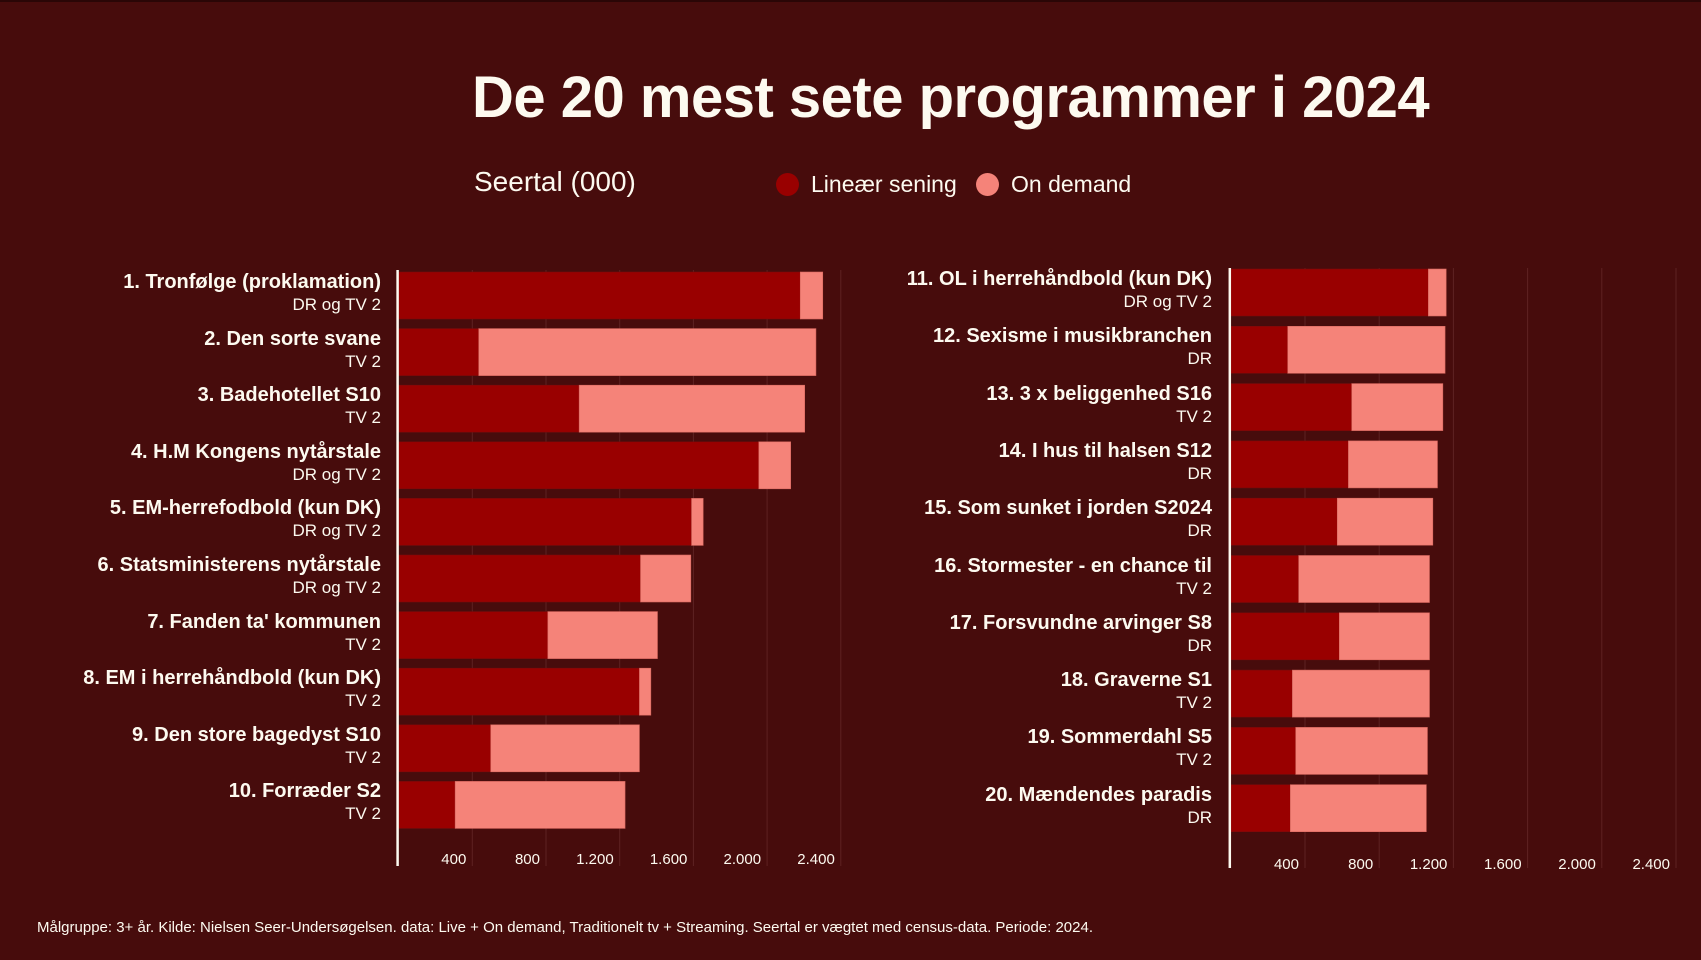  I want to click on legend-item-on-demand: On demand, so click(1053, 184).